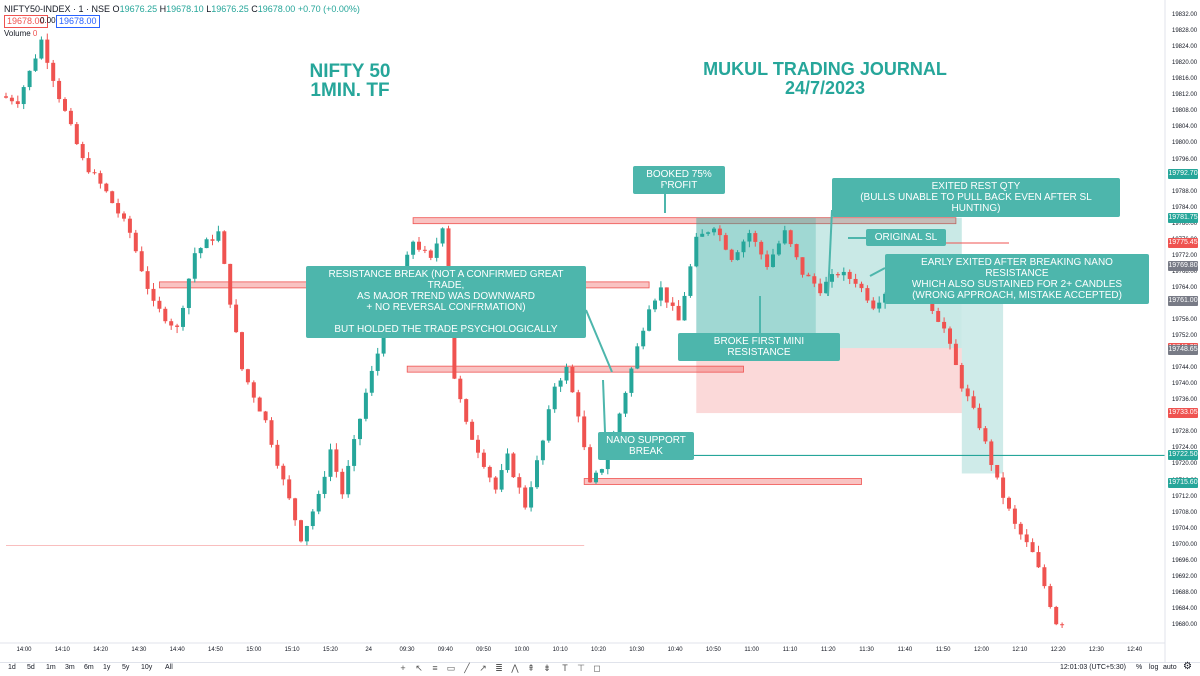 Image resolution: width=1200 pixels, height=676 pixels. What do you see at coordinates (51, 667) in the screenshot?
I see `timeframe-1m: 1m` at bounding box center [51, 667].